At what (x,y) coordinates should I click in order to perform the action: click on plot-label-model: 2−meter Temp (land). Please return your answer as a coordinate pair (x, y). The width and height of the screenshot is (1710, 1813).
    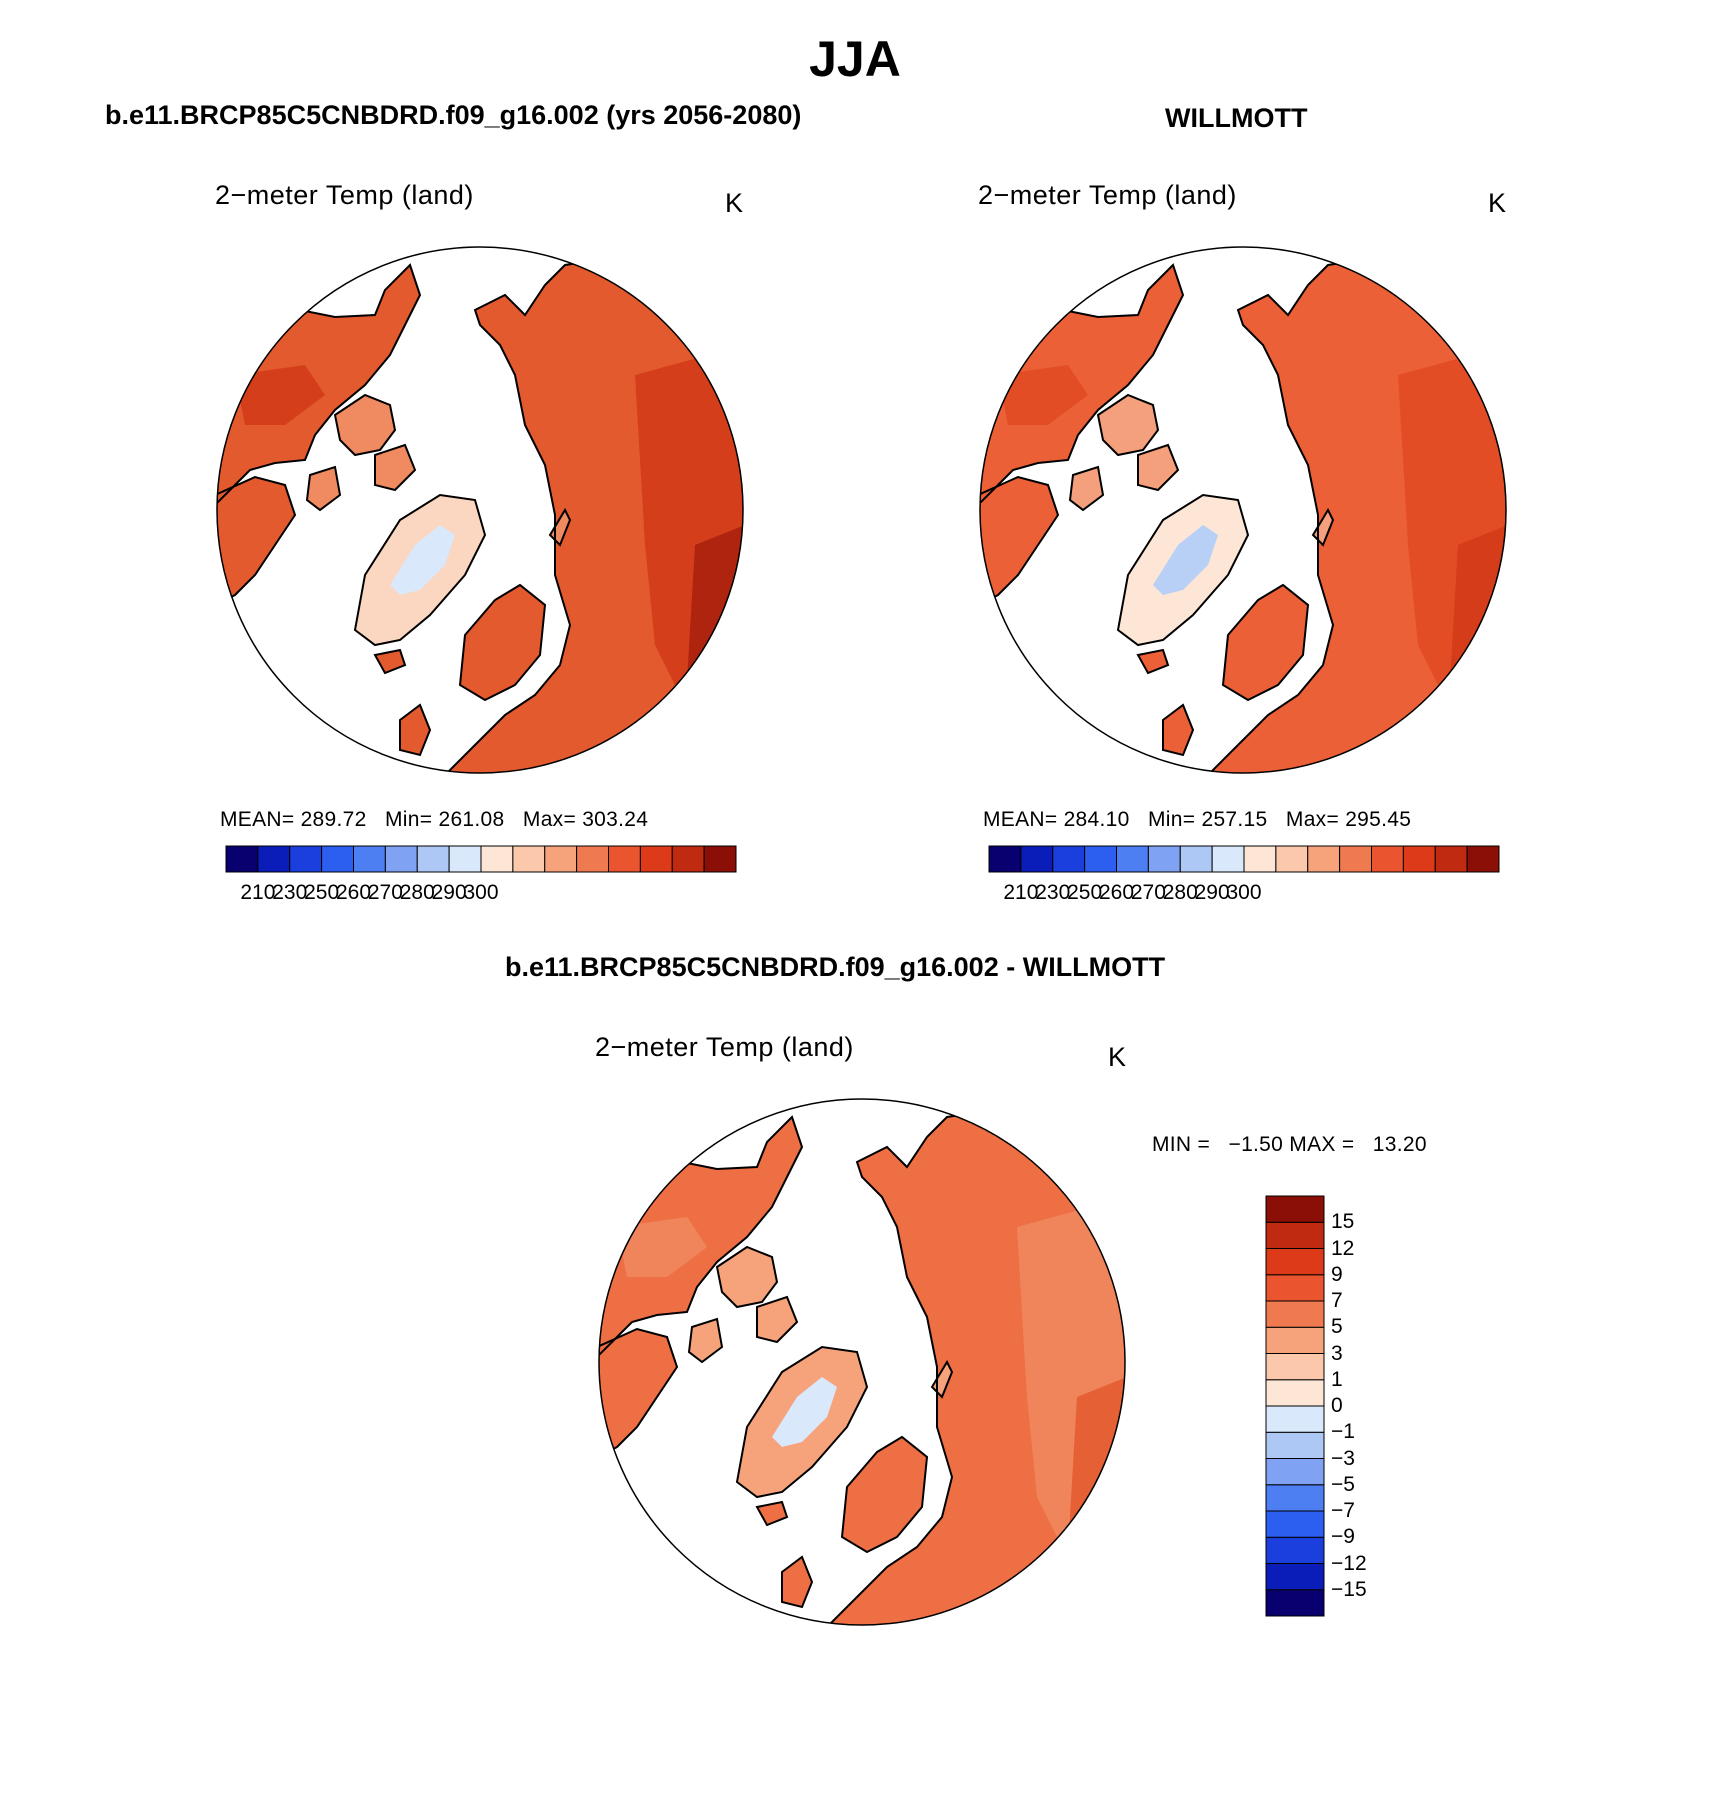
    Looking at the image, I should click on (344, 195).